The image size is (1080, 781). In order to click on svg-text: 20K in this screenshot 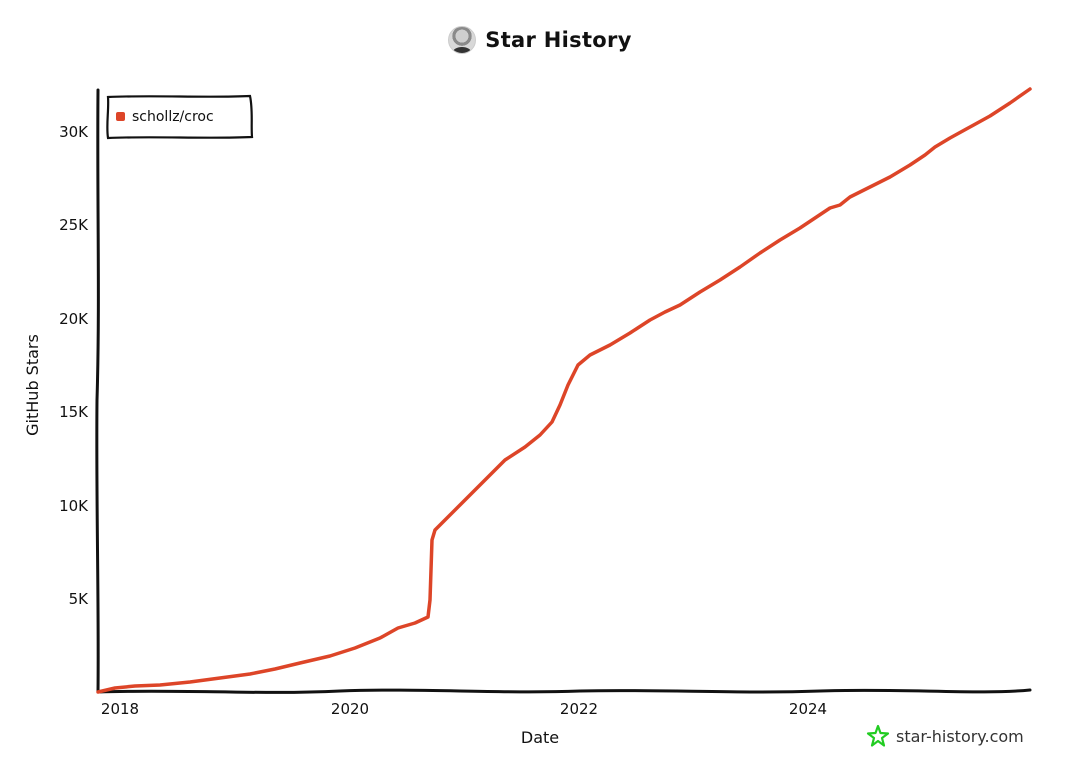, I will do `click(74, 319)`.